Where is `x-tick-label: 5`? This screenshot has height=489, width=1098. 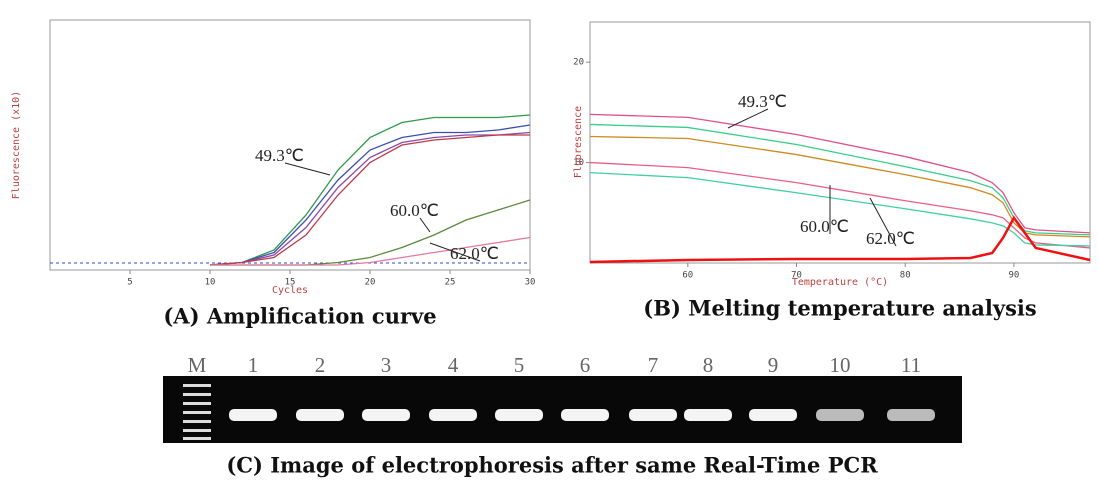
x-tick-label: 5 is located at coordinates (129, 283).